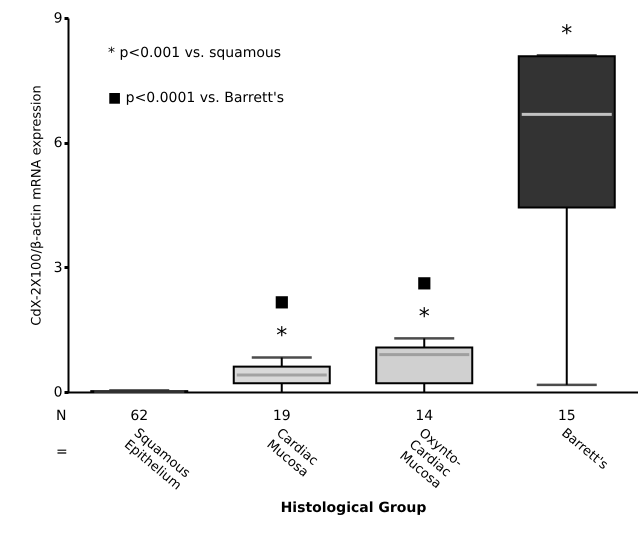  What do you see at coordinates (37, 205) in the screenshot?
I see `y-axis-title: CdX-2X100/β-actin mRNA expression` at bounding box center [37, 205].